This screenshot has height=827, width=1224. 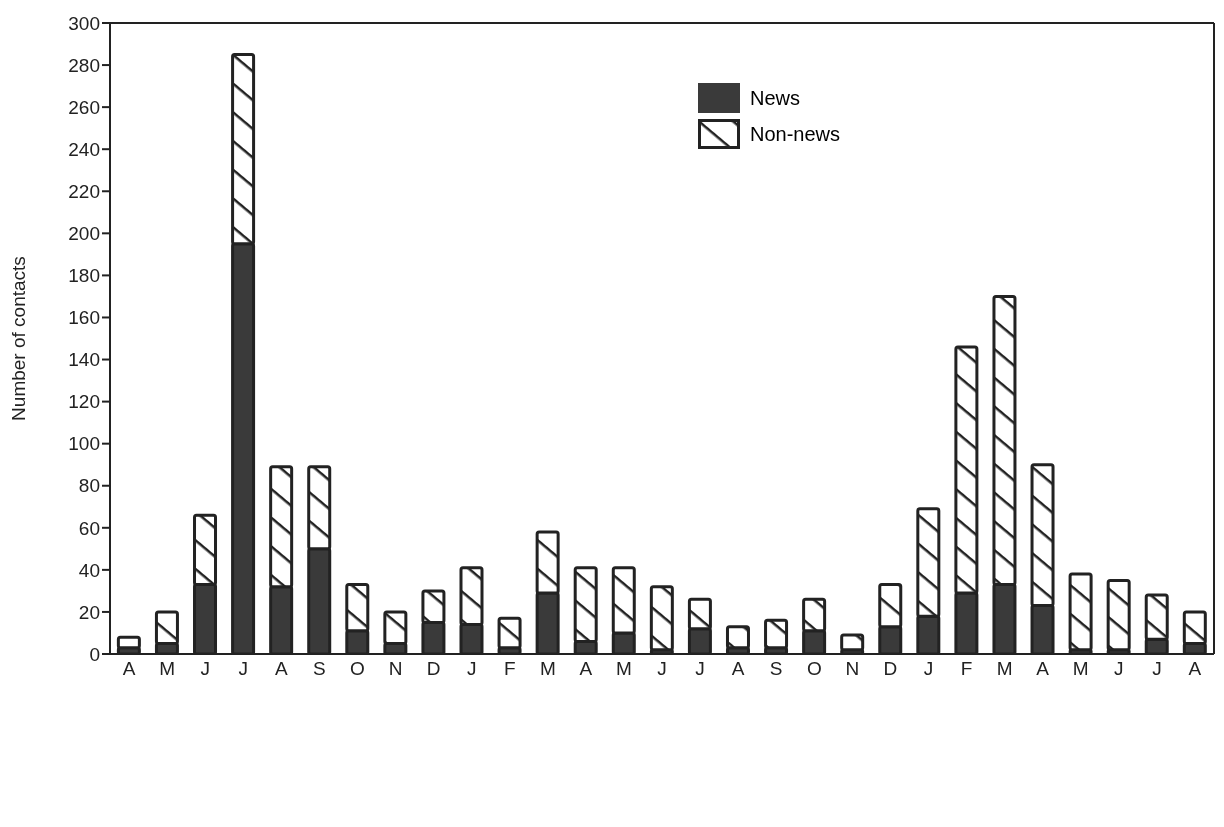 I want to click on y-tick-label: 300, so click(x=84, y=23).